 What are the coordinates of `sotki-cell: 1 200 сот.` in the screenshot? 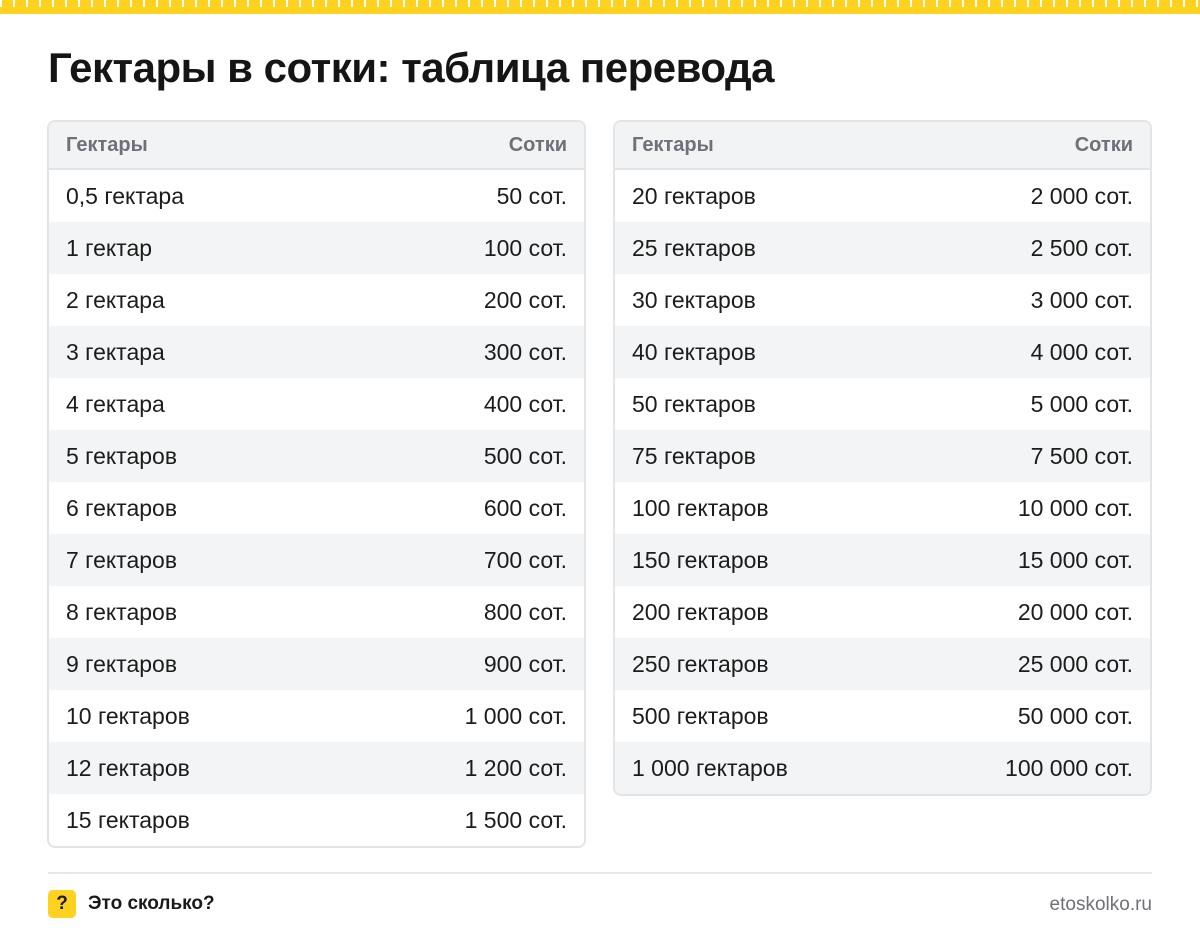 It's located at (515, 767).